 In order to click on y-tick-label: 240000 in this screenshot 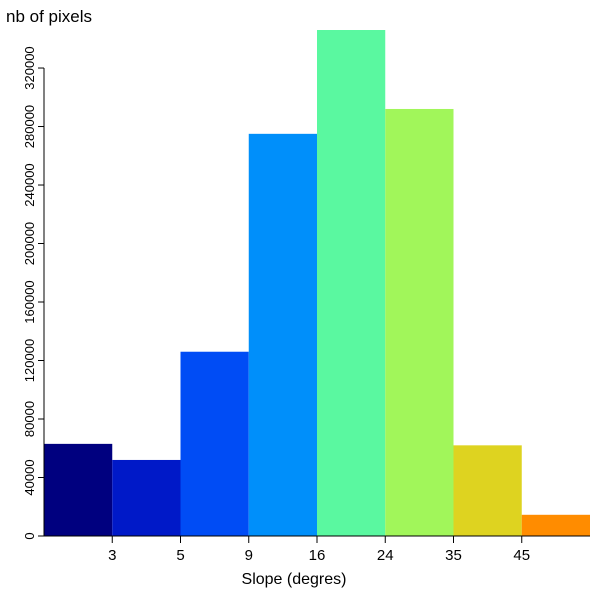, I will do `click(29, 184)`.